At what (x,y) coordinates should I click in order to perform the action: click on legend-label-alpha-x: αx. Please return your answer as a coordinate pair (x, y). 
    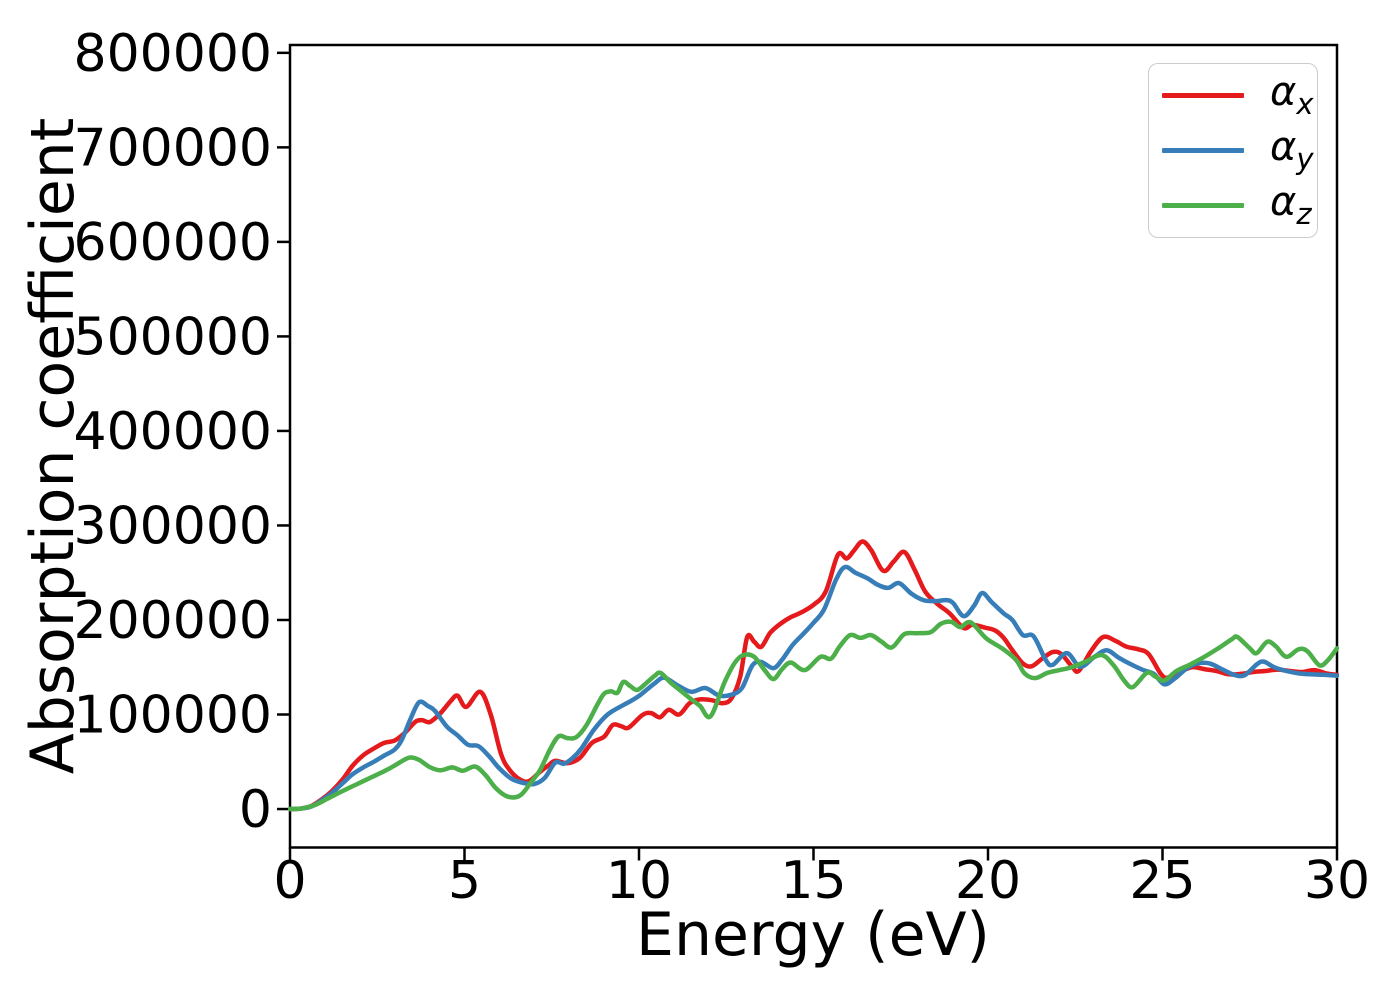
    Looking at the image, I should click on (1292, 95).